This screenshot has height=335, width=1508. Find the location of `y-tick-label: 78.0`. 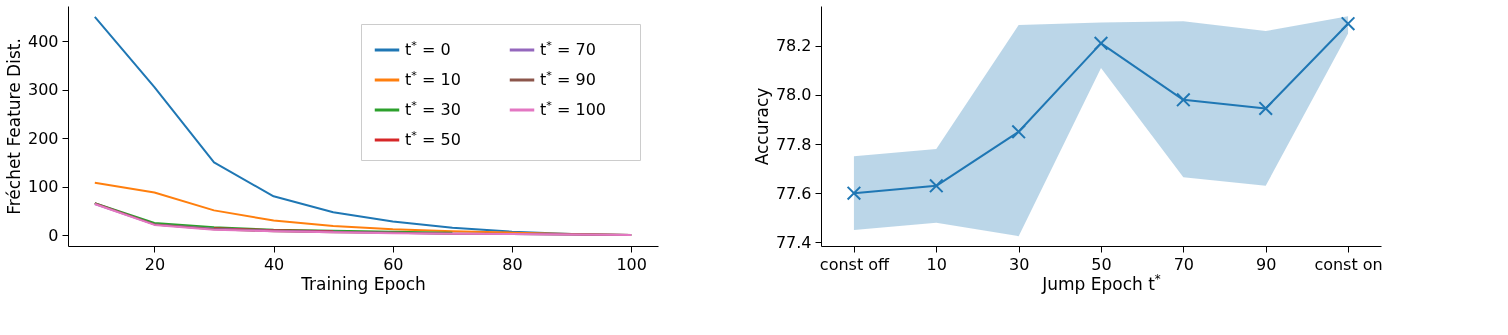

y-tick-label: 78.0 is located at coordinates (793, 95).